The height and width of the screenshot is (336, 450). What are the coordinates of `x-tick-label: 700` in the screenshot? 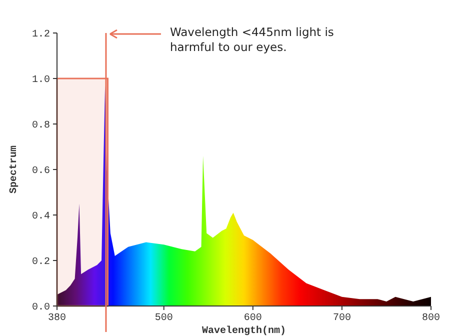 It's located at (341, 318).